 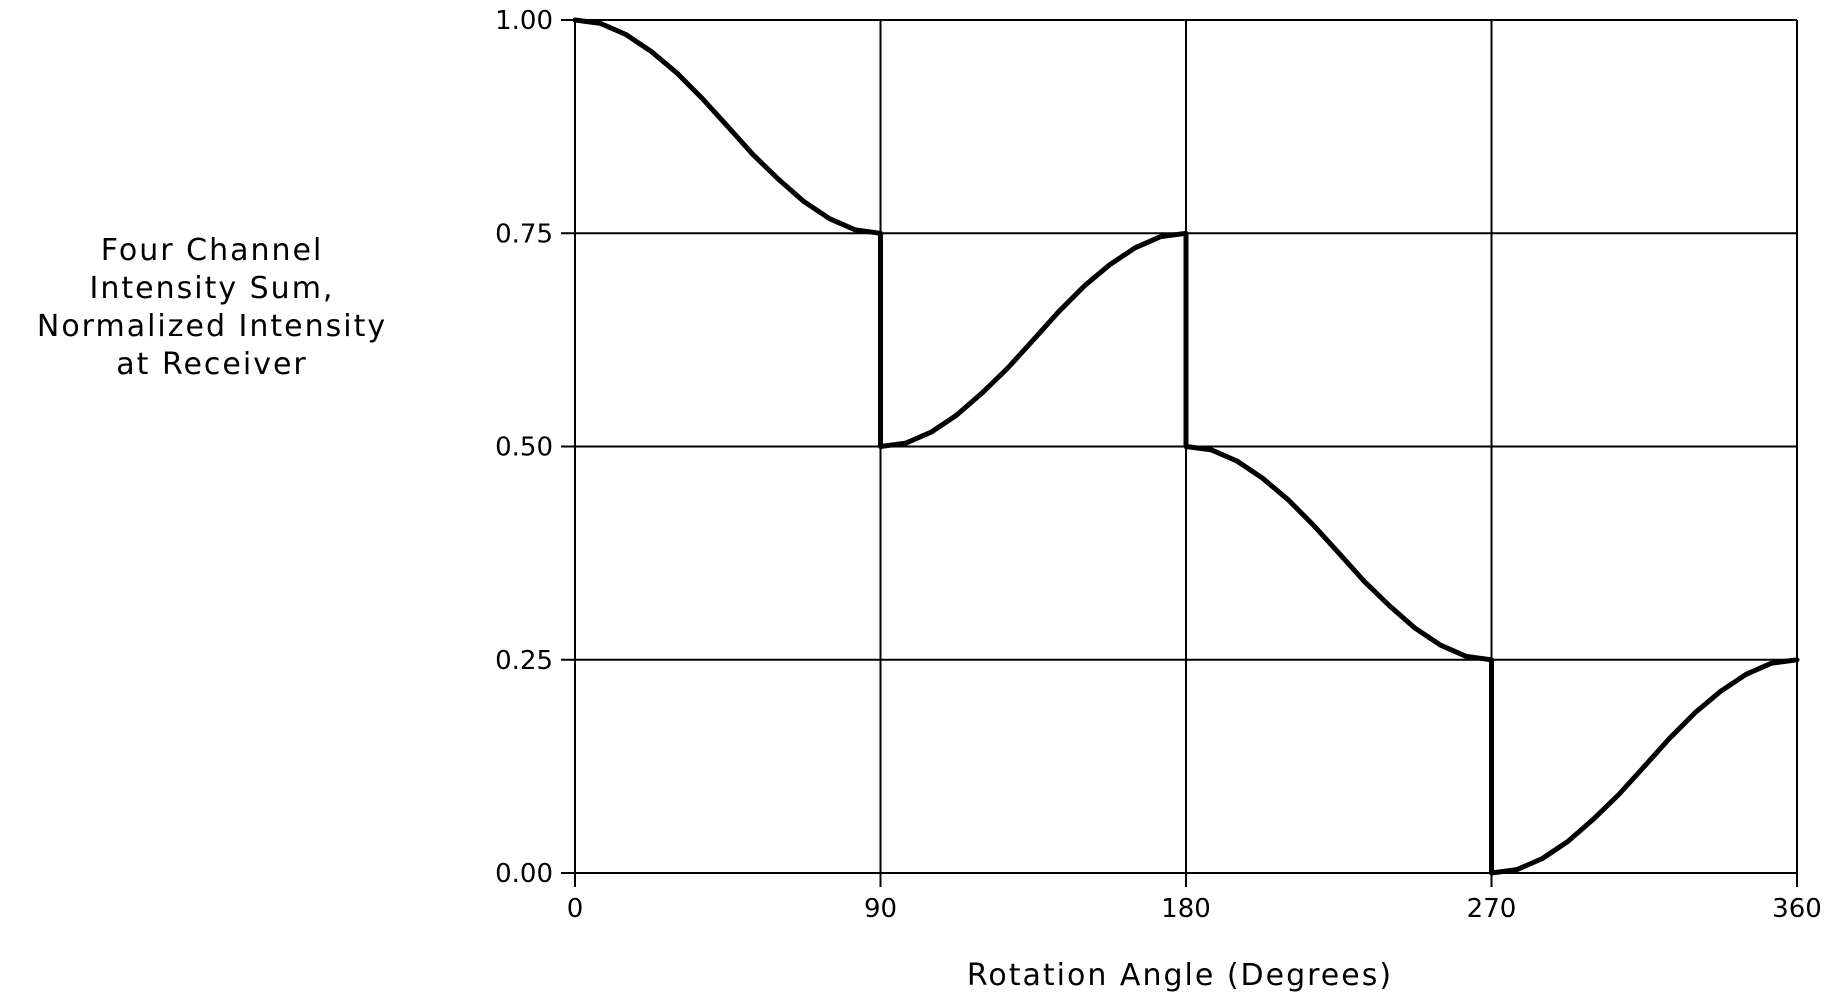 What do you see at coordinates (524, 21) in the screenshot?
I see `y-tick-label: 1.00` at bounding box center [524, 21].